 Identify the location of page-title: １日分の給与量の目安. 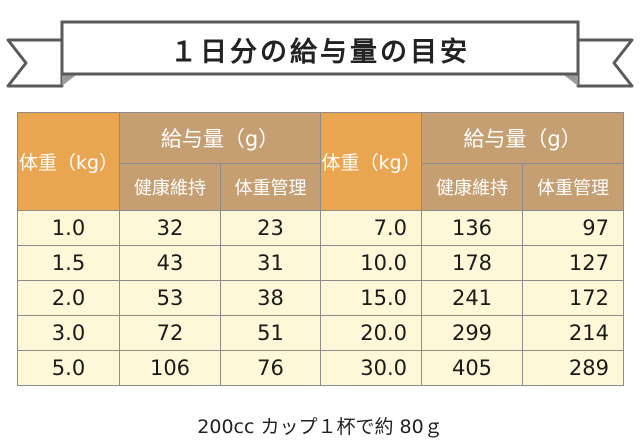
(320, 52).